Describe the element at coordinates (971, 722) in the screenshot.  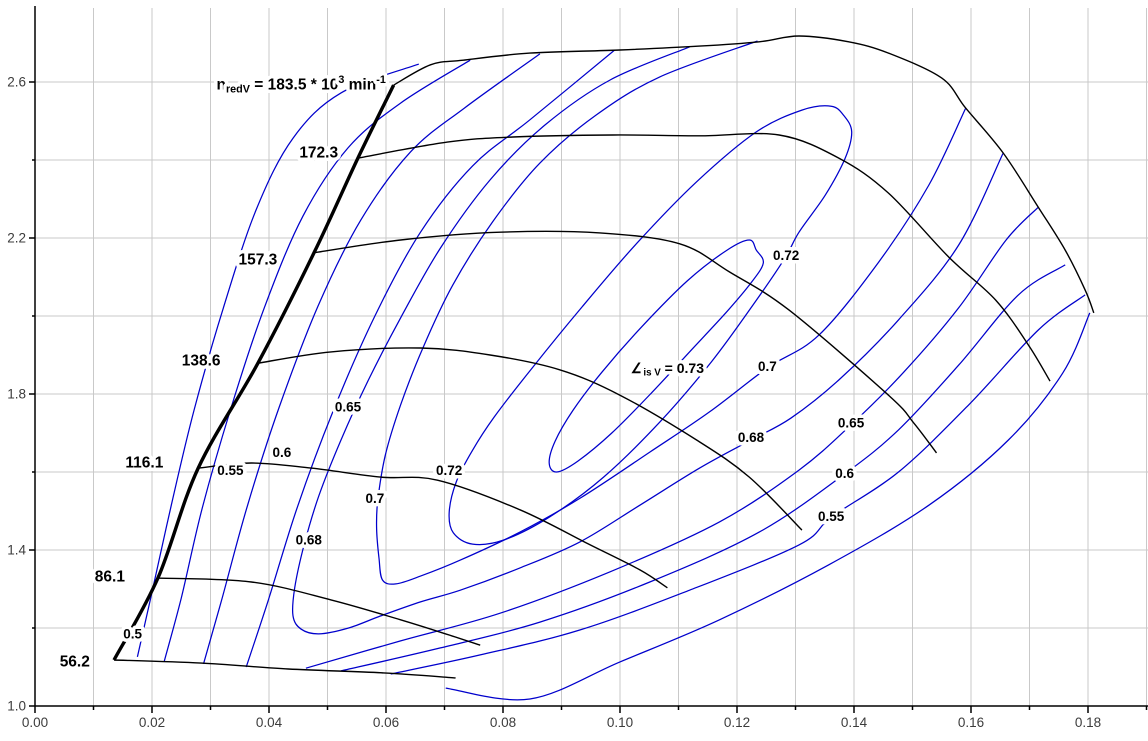
I see `x-tick-label: 0.16` at that location.